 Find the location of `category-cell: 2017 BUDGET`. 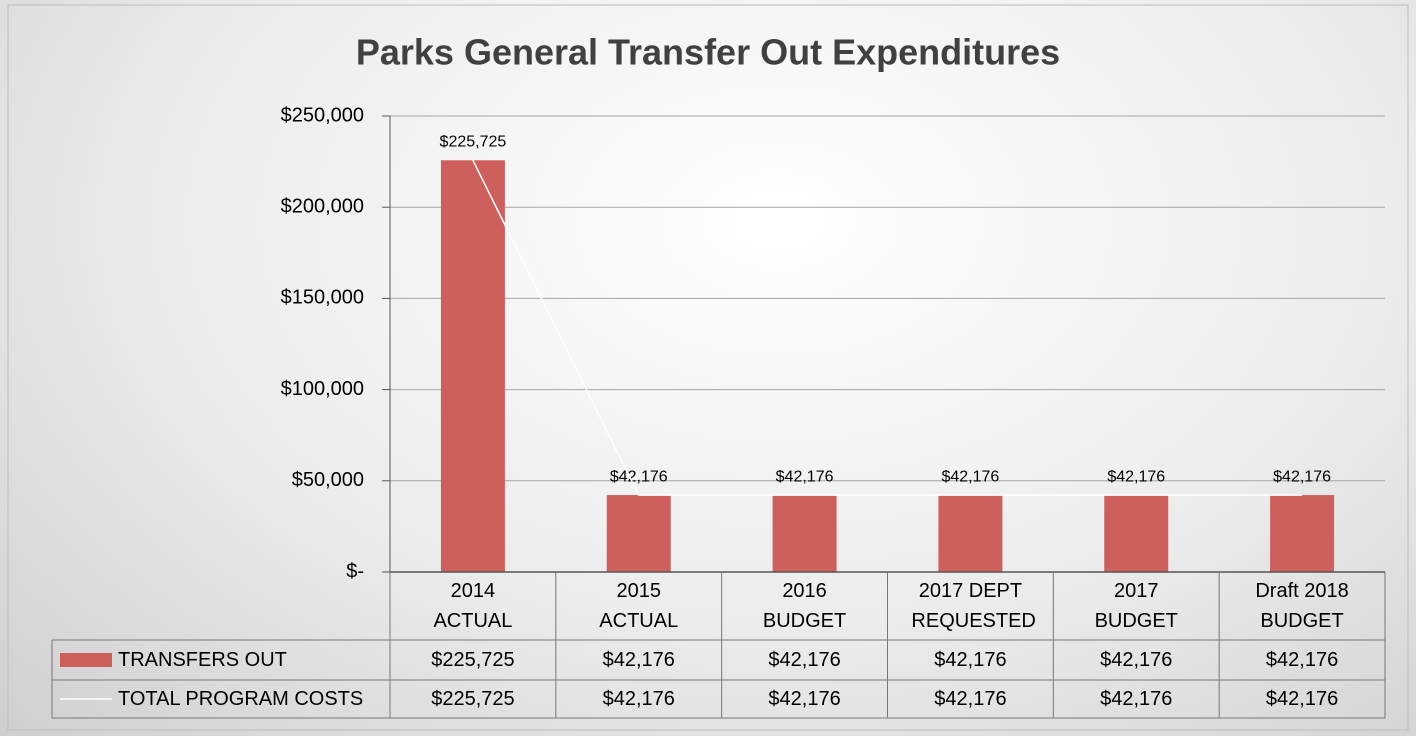

category-cell: 2017 BUDGET is located at coordinates (1136, 606).